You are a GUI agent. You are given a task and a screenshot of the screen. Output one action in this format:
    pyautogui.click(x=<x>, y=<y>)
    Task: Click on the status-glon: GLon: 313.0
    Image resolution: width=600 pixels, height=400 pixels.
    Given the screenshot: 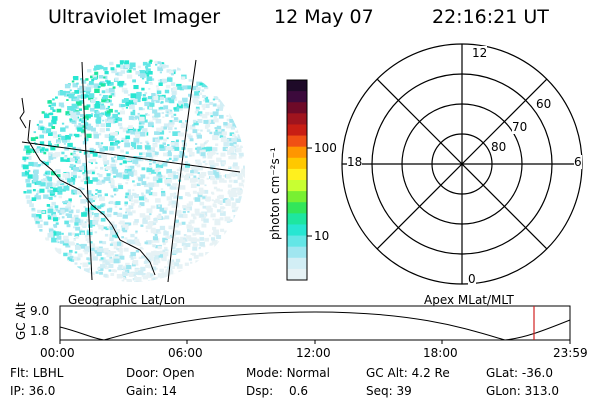 What is the action you would take?
    pyautogui.click(x=522, y=391)
    